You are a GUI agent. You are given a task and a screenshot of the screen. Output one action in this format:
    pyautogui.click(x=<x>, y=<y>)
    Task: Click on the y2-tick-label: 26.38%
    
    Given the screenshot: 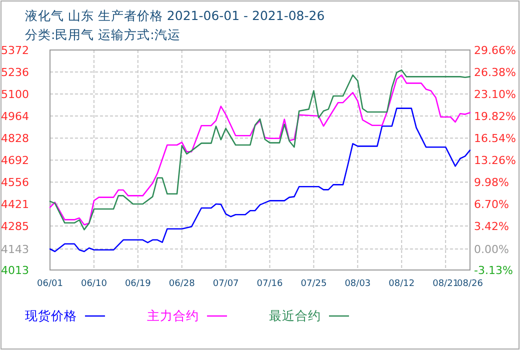 What is the action you would take?
    pyautogui.click(x=495, y=73)
    